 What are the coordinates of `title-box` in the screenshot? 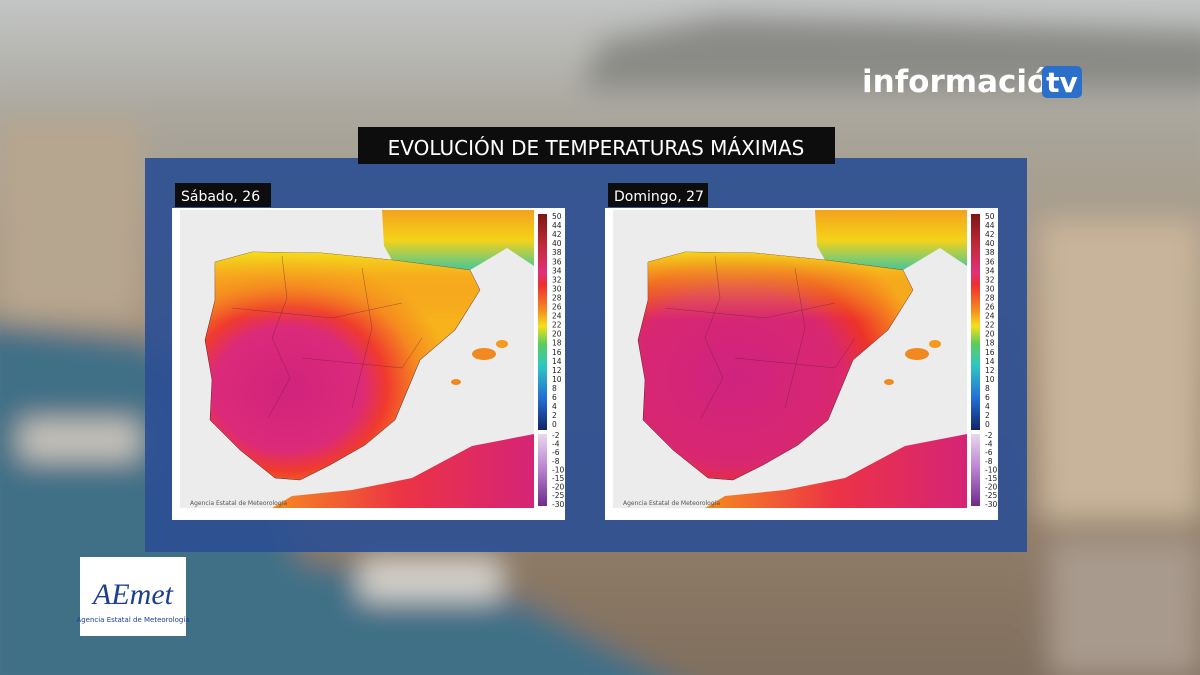 It's located at (596, 145).